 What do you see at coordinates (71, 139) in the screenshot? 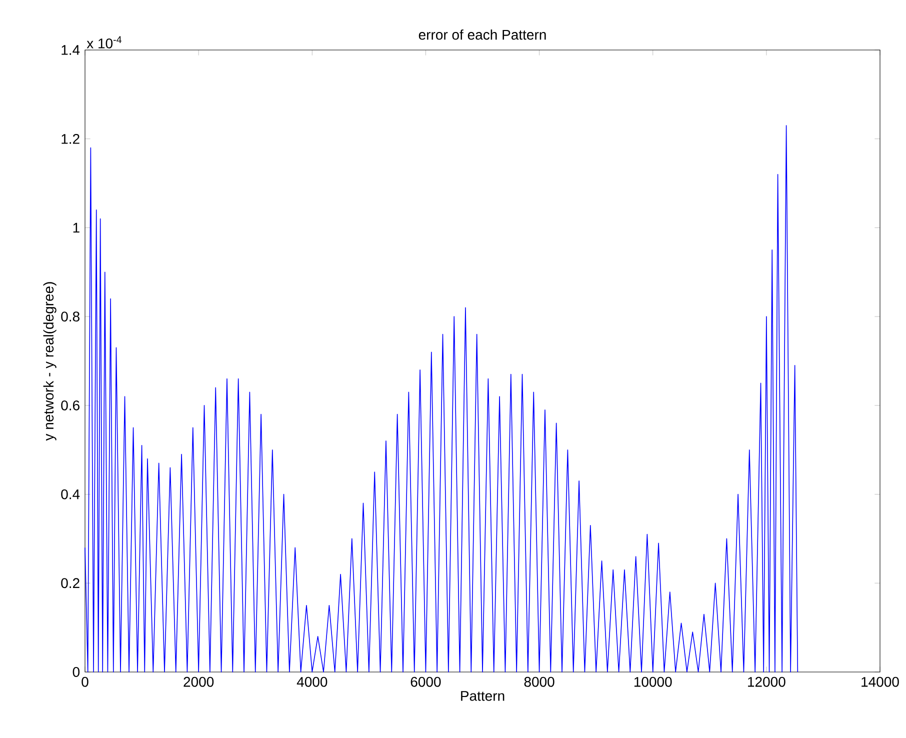
I see `y-tick-label: 1.2` at bounding box center [71, 139].